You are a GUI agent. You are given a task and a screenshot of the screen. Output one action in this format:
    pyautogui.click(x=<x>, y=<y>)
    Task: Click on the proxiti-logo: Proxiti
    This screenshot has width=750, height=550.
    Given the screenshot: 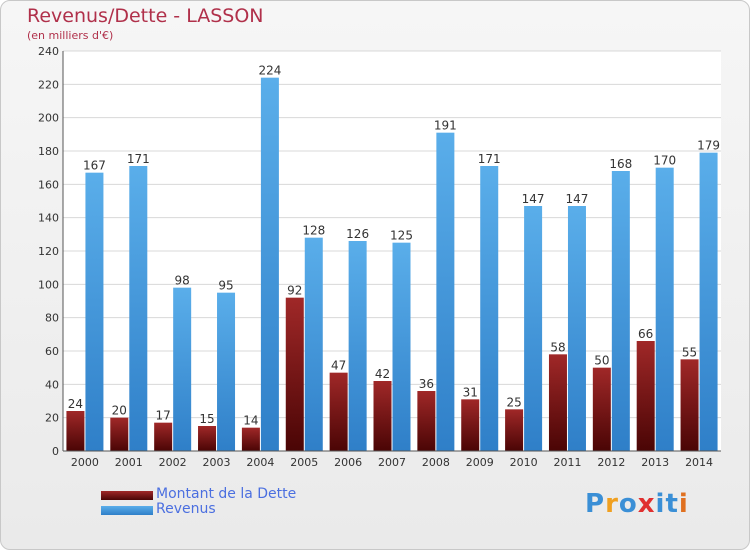 What is the action you would take?
    pyautogui.click(x=637, y=504)
    